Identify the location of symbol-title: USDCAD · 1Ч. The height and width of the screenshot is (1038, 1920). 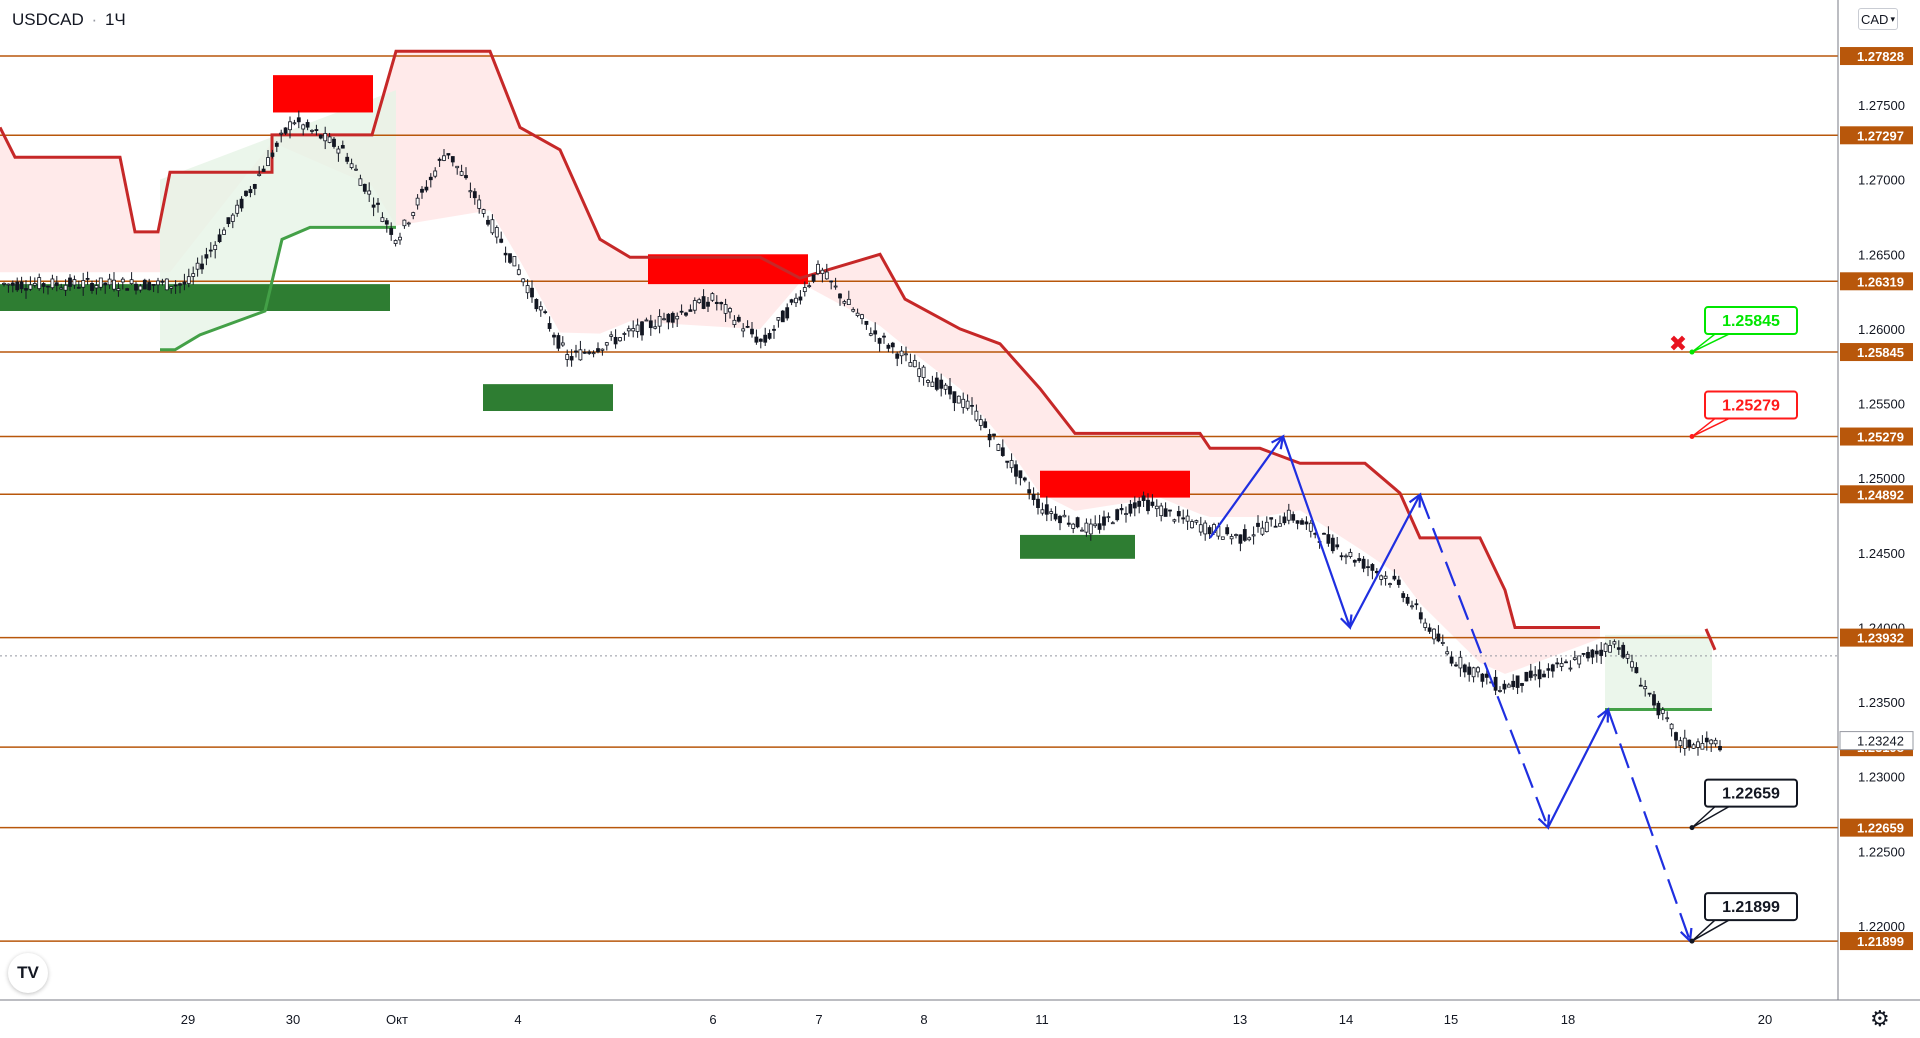
(69, 20).